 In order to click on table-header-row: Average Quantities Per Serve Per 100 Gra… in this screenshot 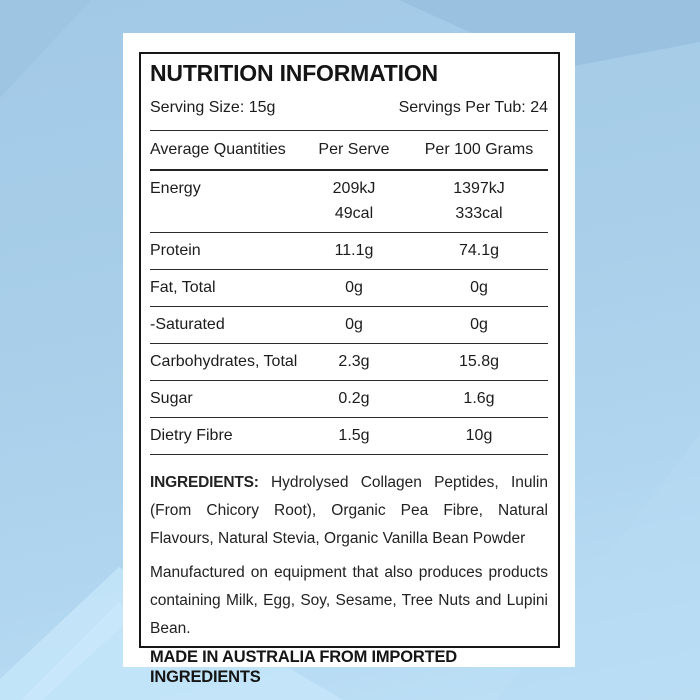, I will do `click(349, 151)`.